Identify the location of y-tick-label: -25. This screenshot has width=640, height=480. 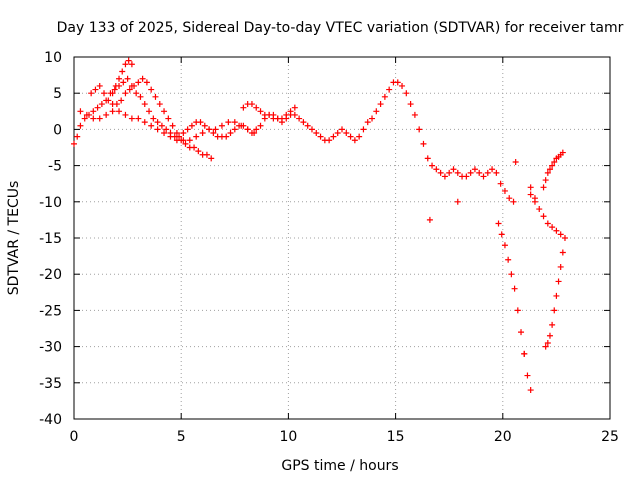
(50, 311).